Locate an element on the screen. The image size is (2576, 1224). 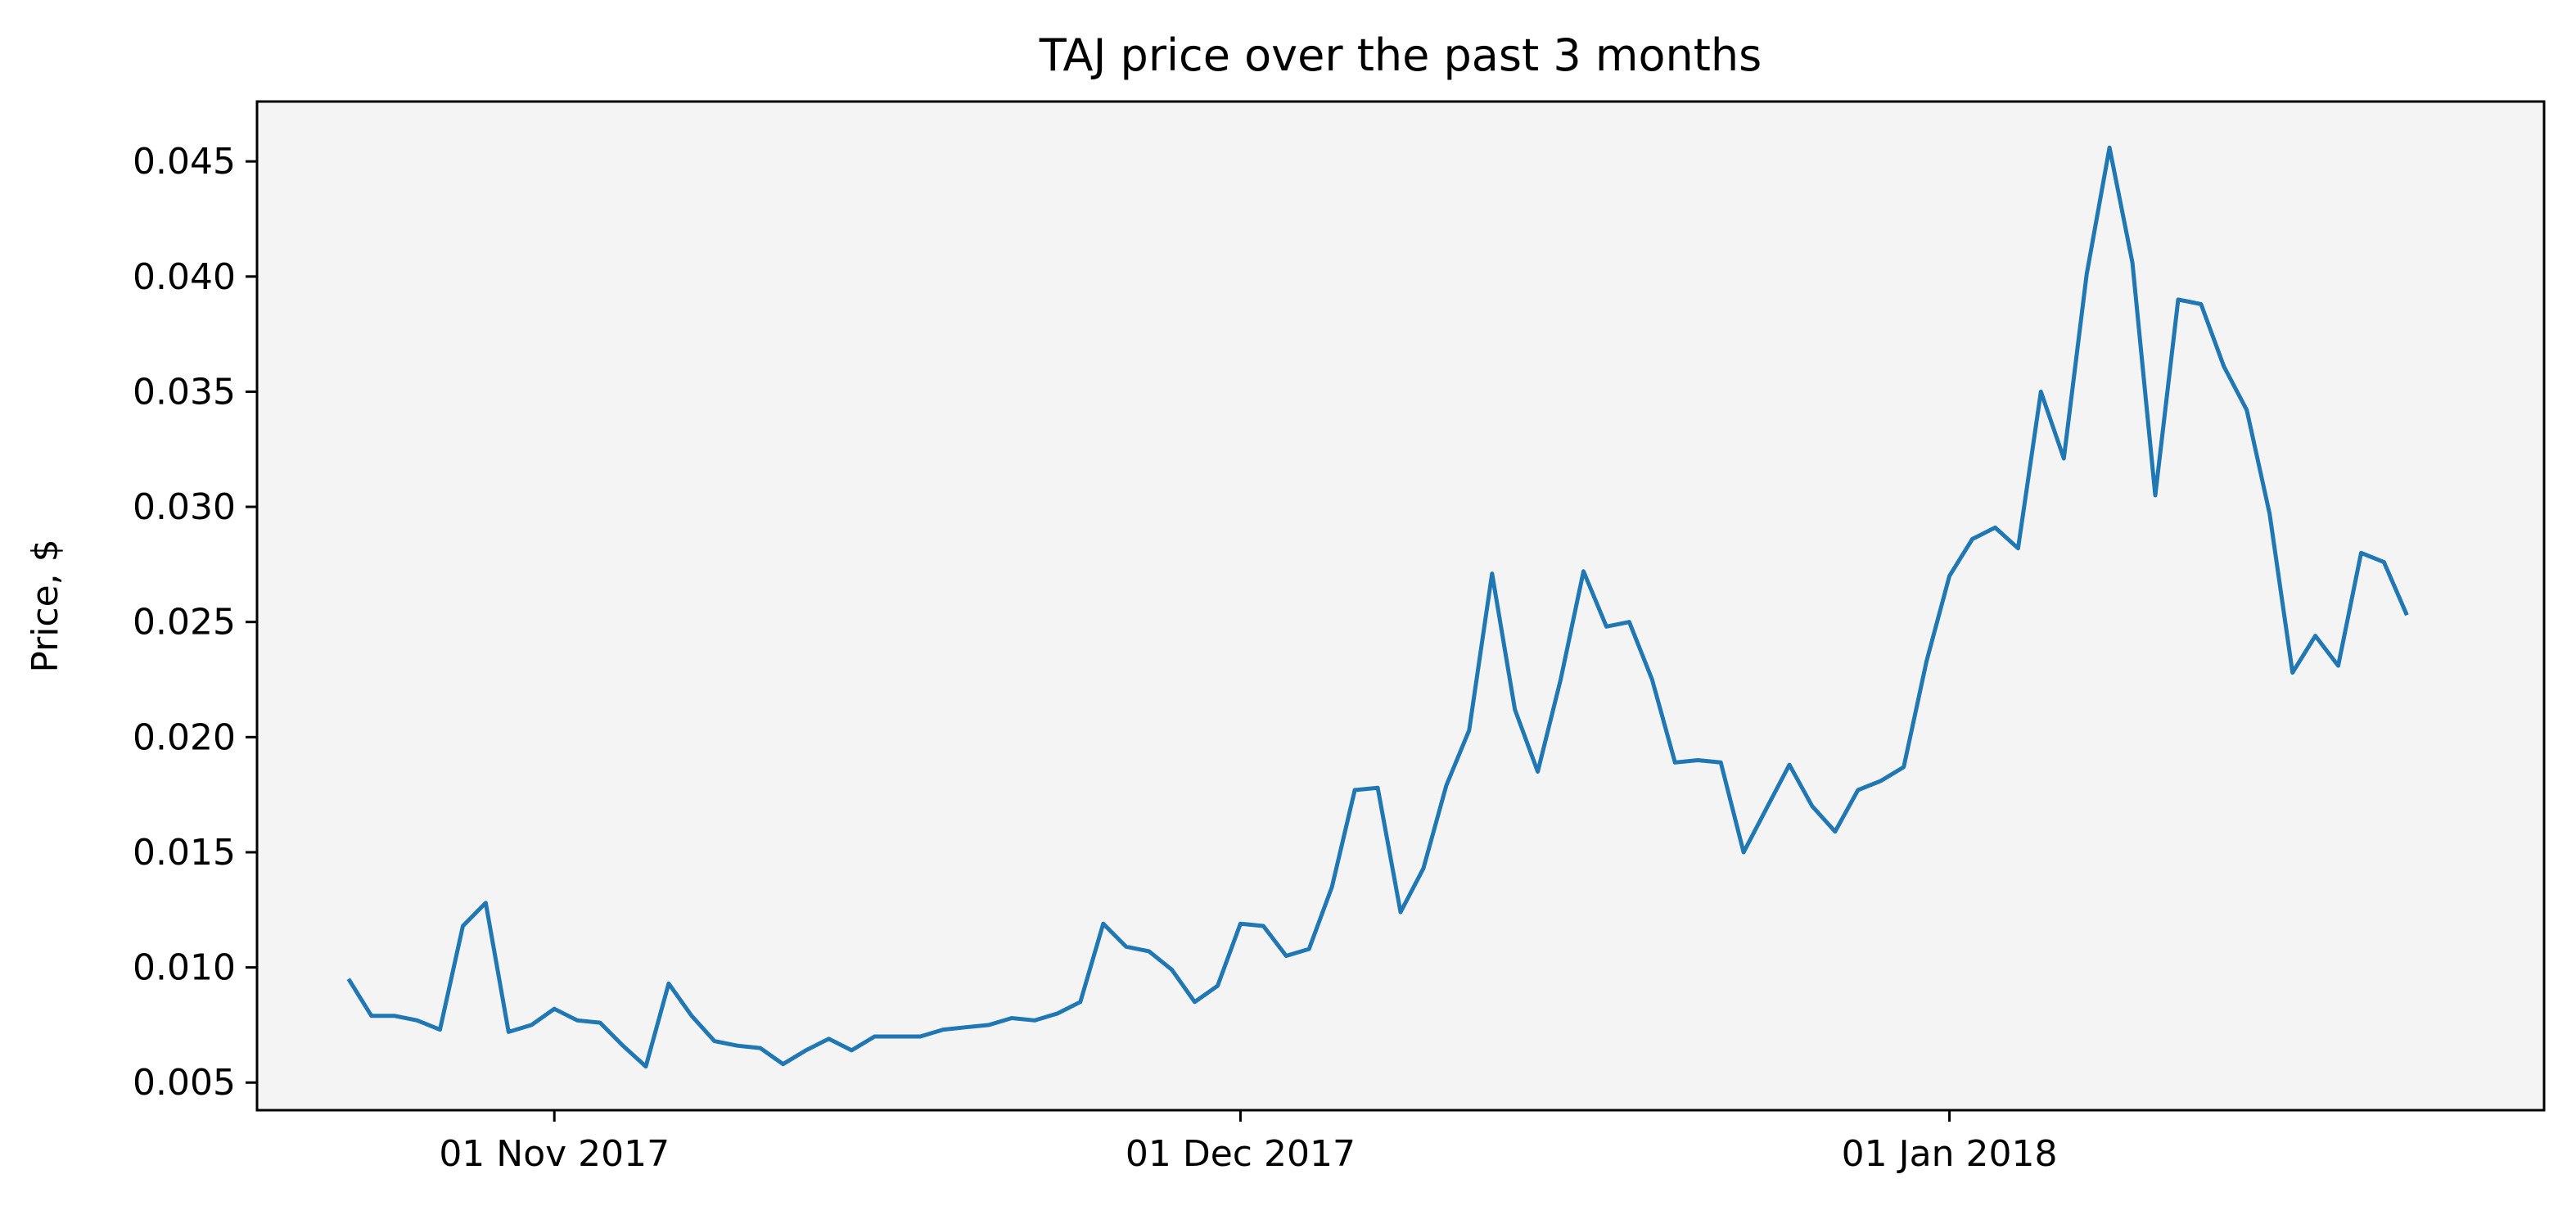
y-tick-label: 0.025 is located at coordinates (184, 623).